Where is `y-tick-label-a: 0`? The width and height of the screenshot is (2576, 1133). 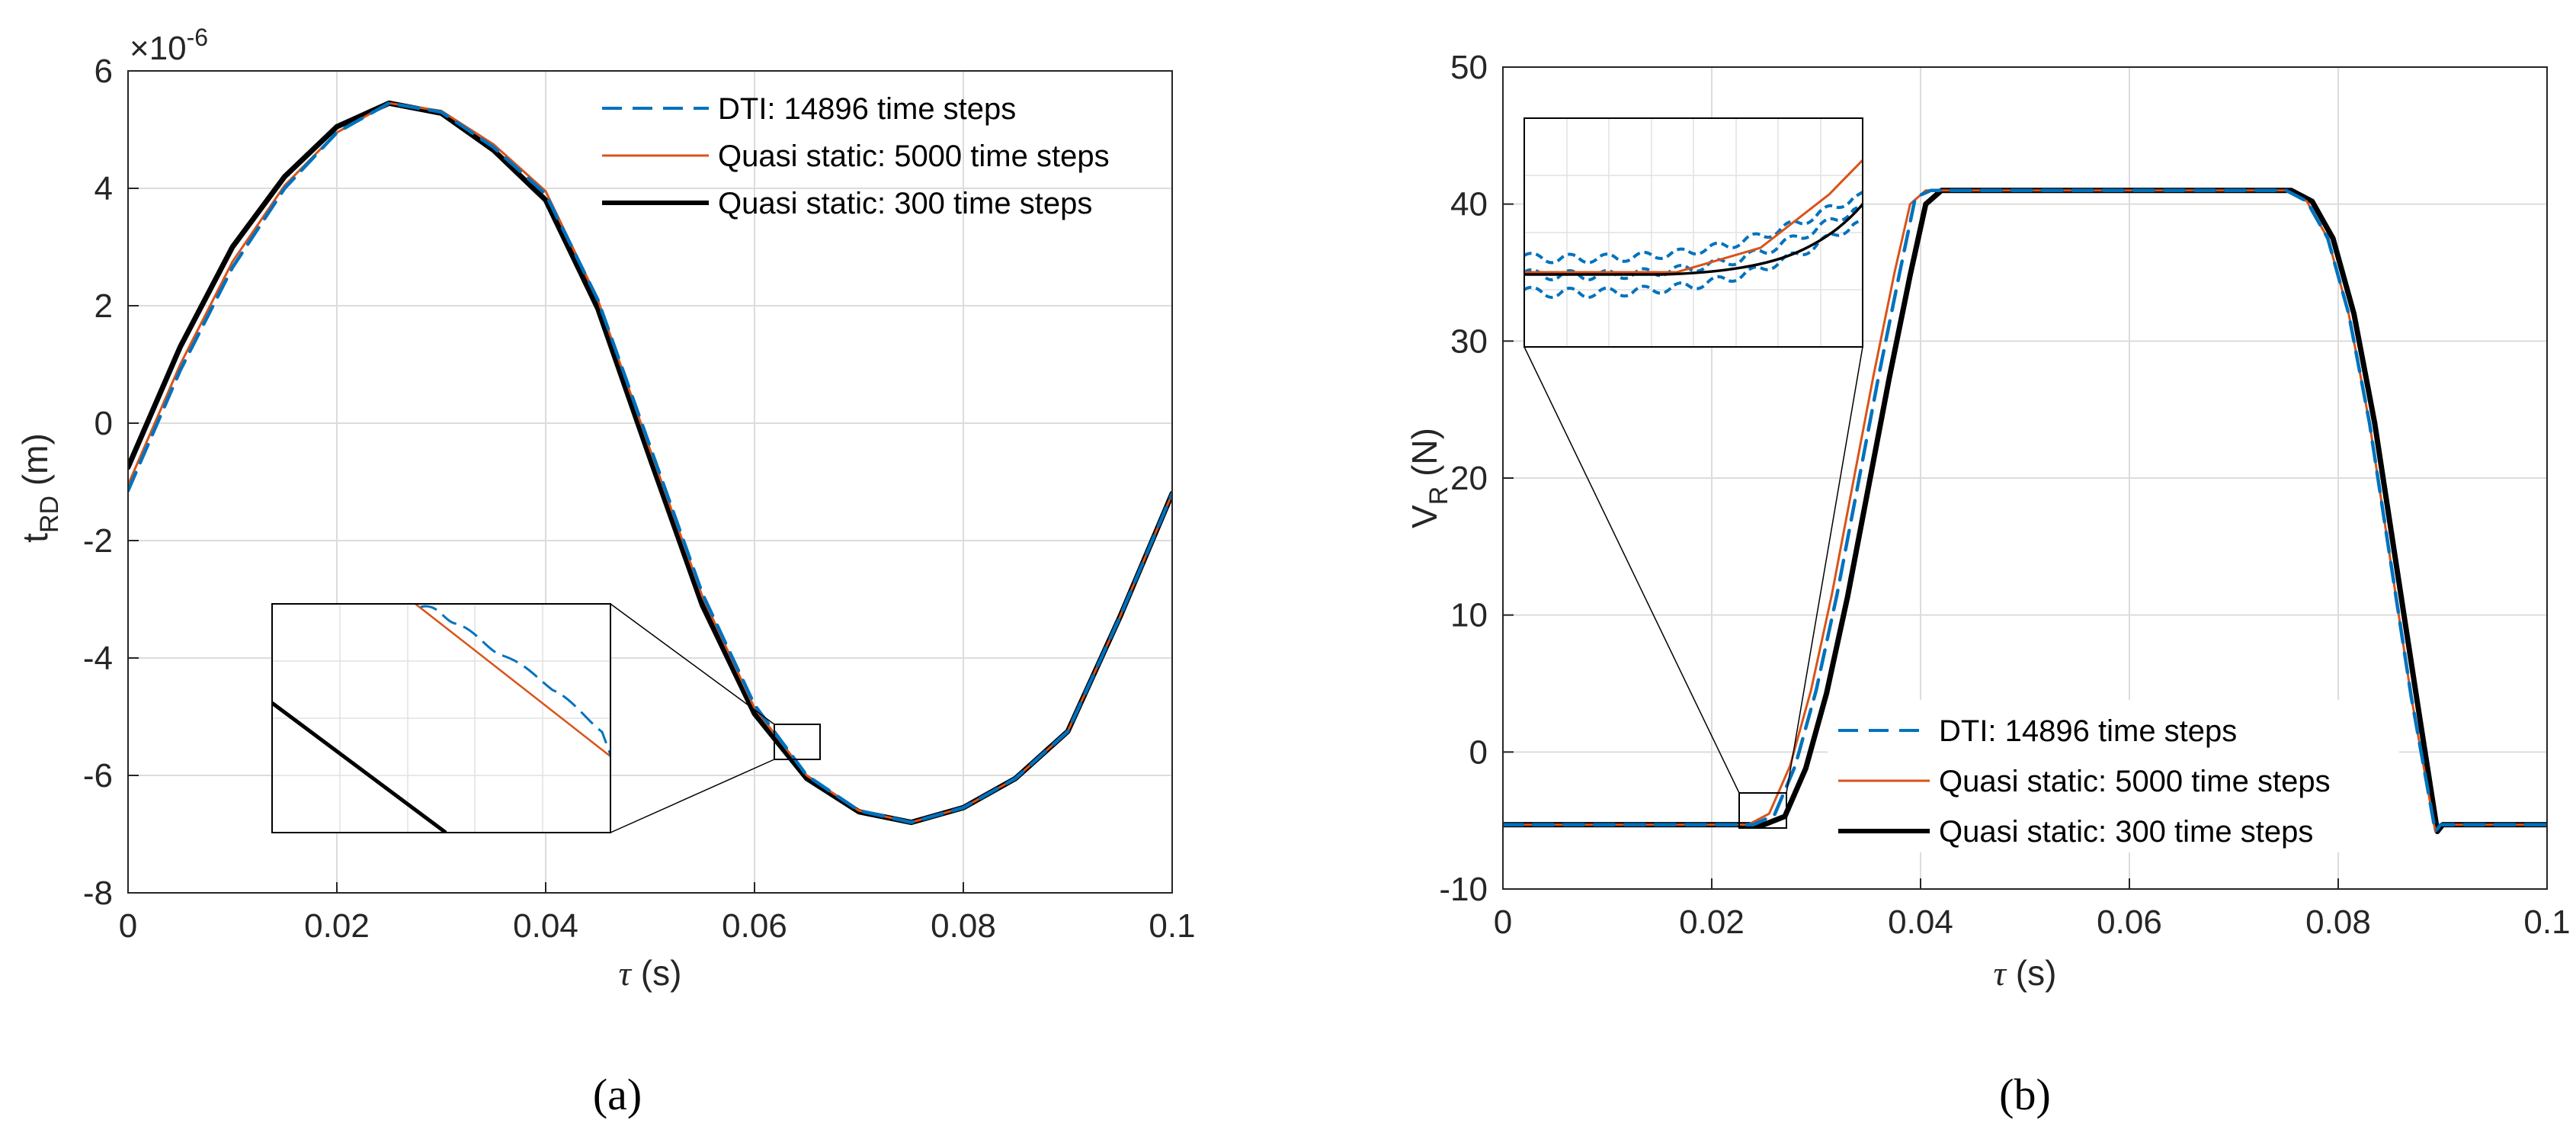
y-tick-label-a: 0 is located at coordinates (104, 423).